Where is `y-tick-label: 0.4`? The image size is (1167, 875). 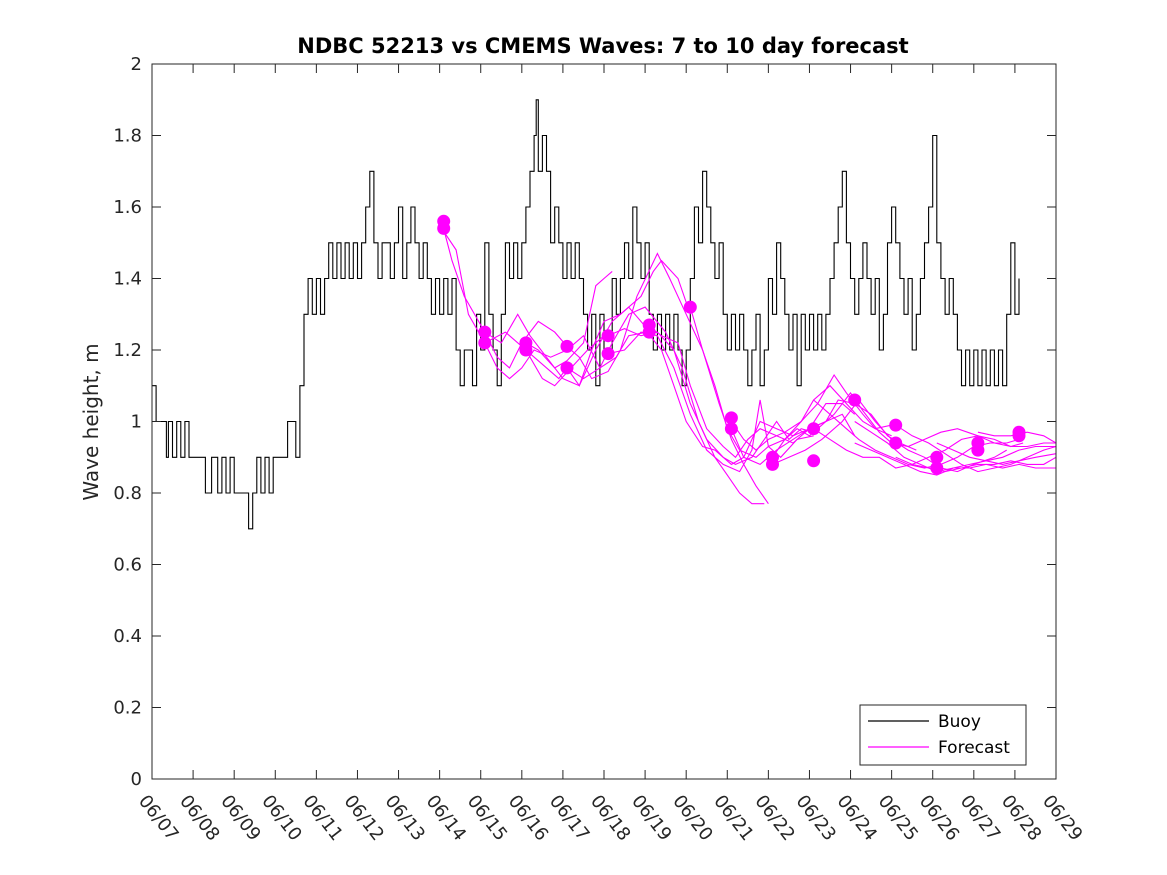 y-tick-label: 0.4 is located at coordinates (127, 636).